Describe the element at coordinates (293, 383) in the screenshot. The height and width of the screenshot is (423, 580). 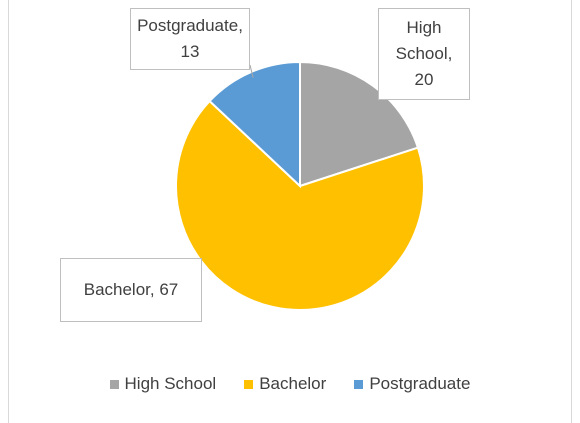
I see `legend-label: Bachelor` at that location.